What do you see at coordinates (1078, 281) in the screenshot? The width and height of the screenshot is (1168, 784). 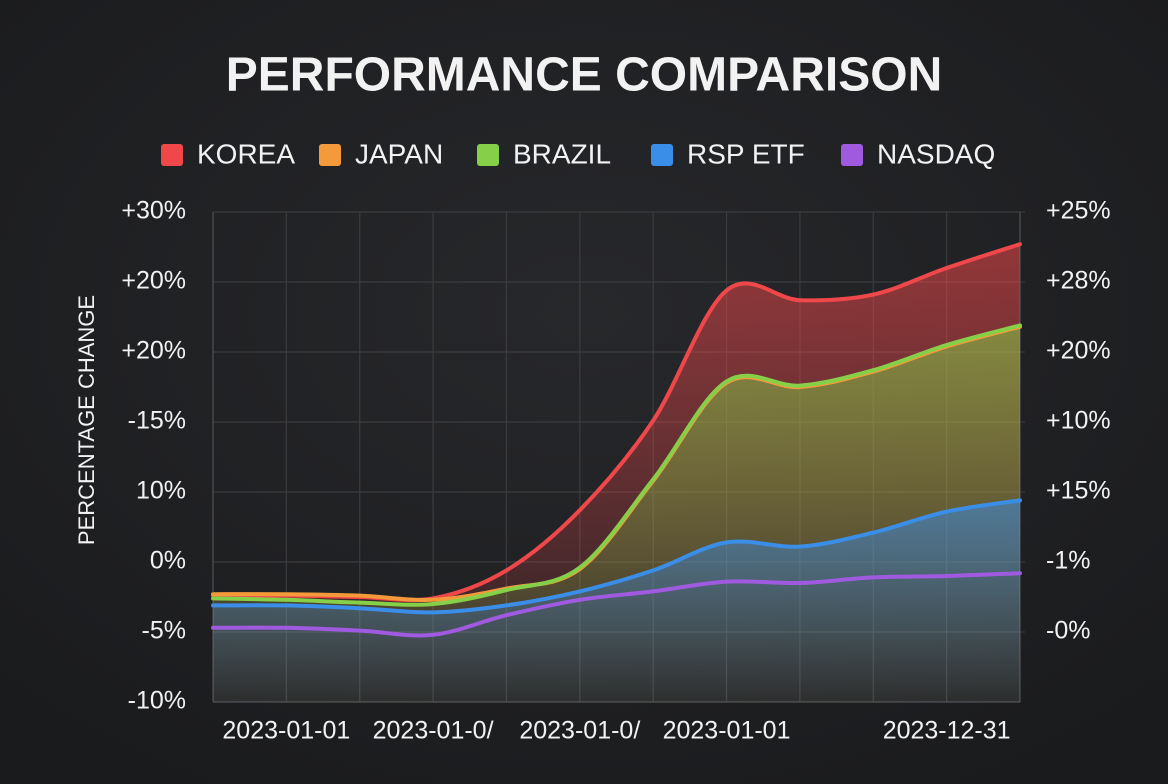 I see `y2-tick-label: +28%` at bounding box center [1078, 281].